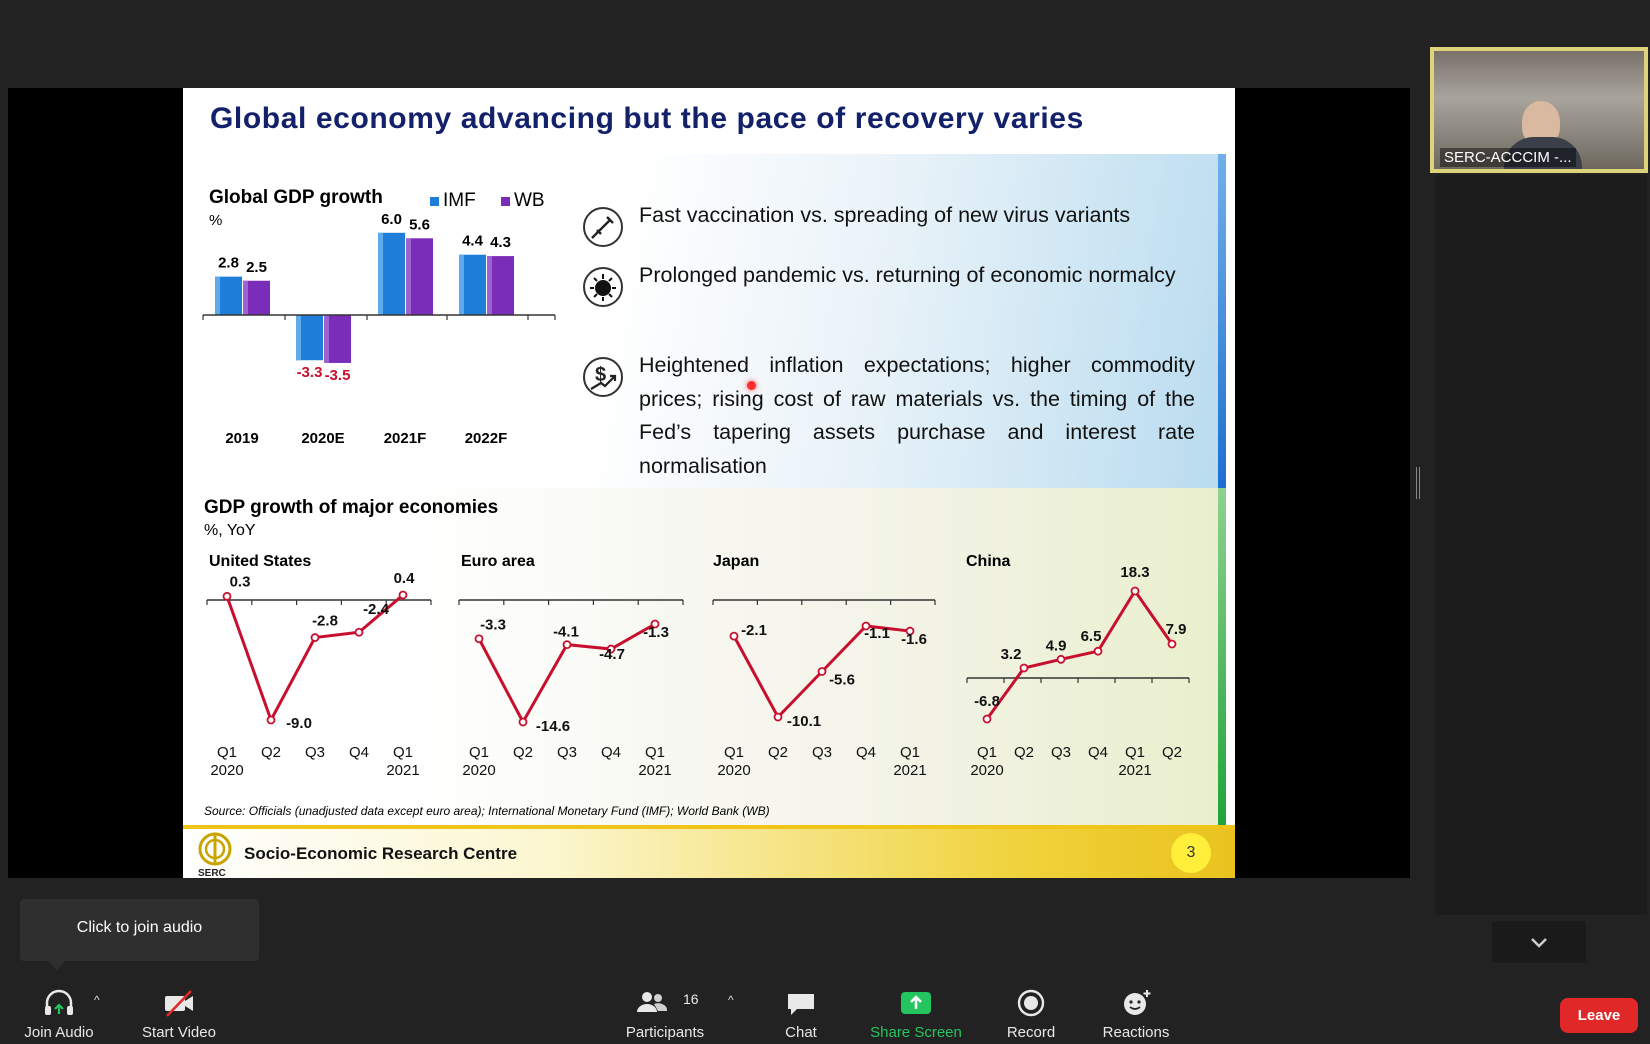  I want to click on china-x-tick-year-1: 2020, so click(986, 770).